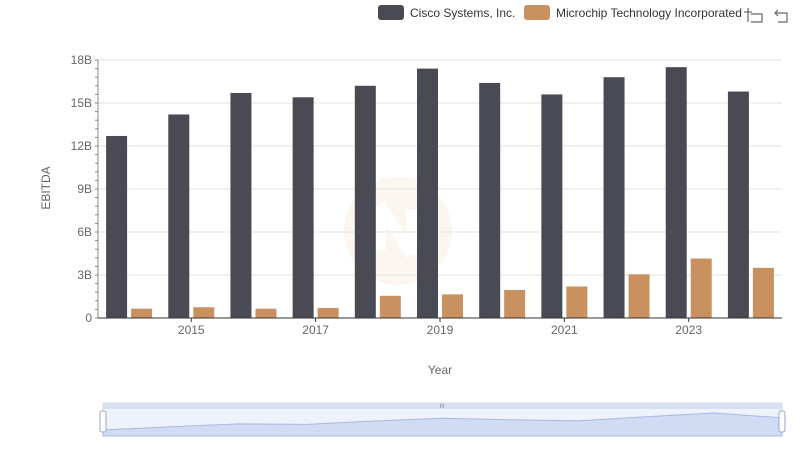  I want to click on y-tick-label: 0, so click(88, 318).